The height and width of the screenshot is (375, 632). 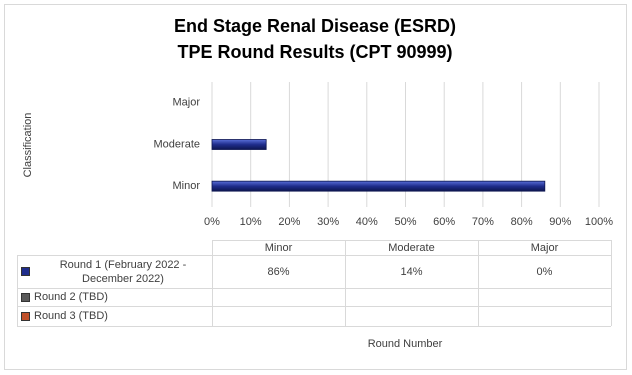 What do you see at coordinates (544, 271) in the screenshot?
I see `table-value: 0%` at bounding box center [544, 271].